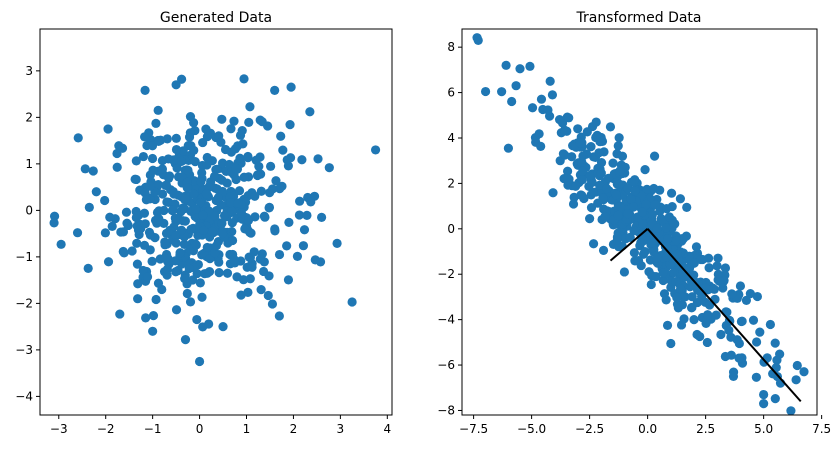  Describe the element at coordinates (451, 138) in the screenshot. I see `y-tick-label: 4` at that location.